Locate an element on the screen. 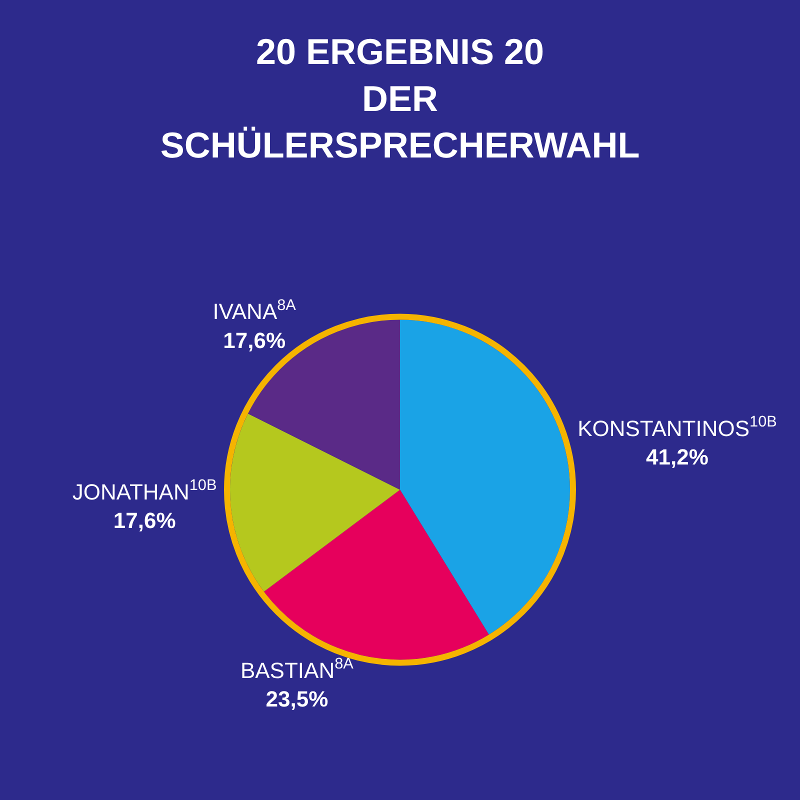 The height and width of the screenshot is (800, 800). data-label: 41,2% is located at coordinates (677, 457).